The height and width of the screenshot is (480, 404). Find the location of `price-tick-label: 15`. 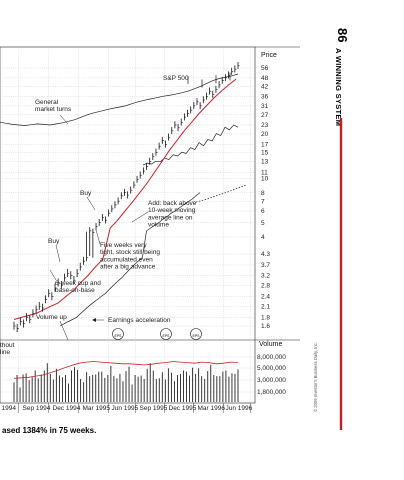

price-tick-label: 15 is located at coordinates (265, 153).